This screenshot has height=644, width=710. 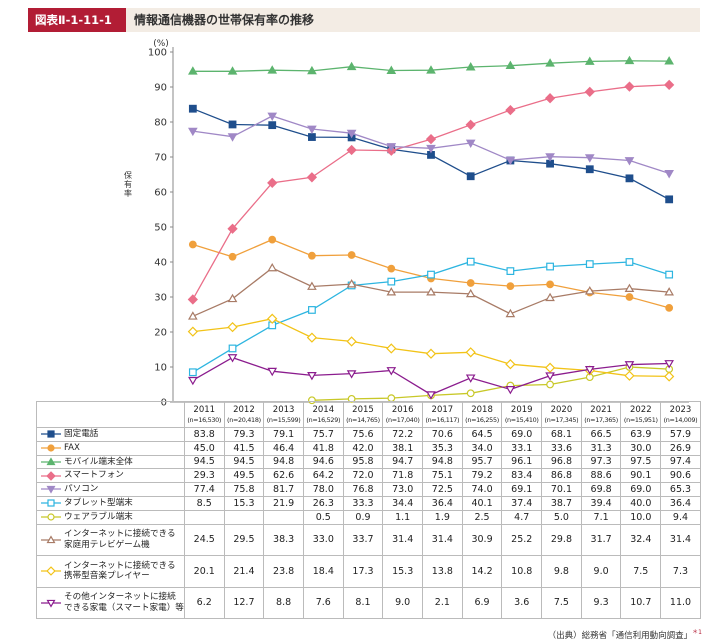 What do you see at coordinates (625, 634) in the screenshot?
I see `source-note: （出典）総務省「通信利用動向調査」＊1` at bounding box center [625, 634].